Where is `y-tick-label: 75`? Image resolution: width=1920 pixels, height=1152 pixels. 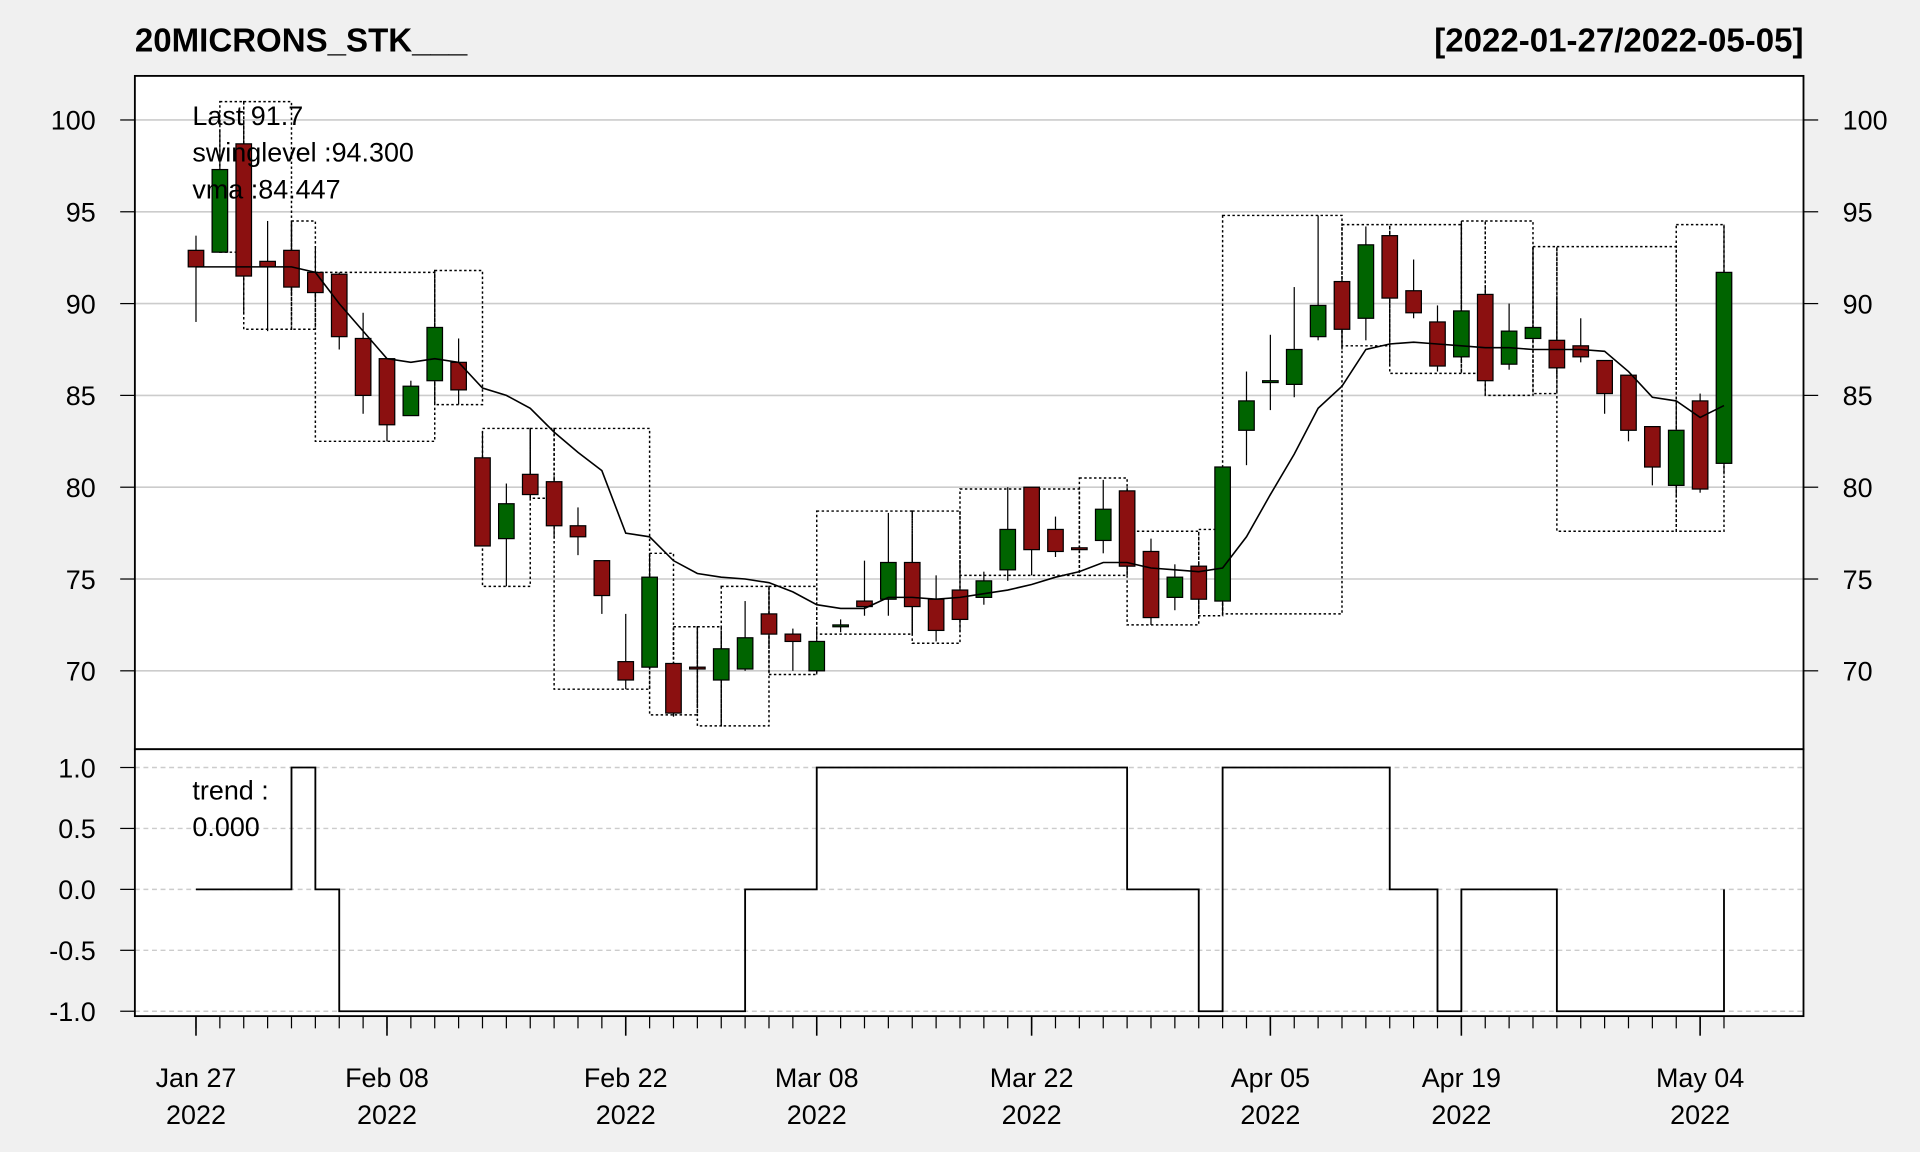
y-tick-label: 75 is located at coordinates (81, 580).